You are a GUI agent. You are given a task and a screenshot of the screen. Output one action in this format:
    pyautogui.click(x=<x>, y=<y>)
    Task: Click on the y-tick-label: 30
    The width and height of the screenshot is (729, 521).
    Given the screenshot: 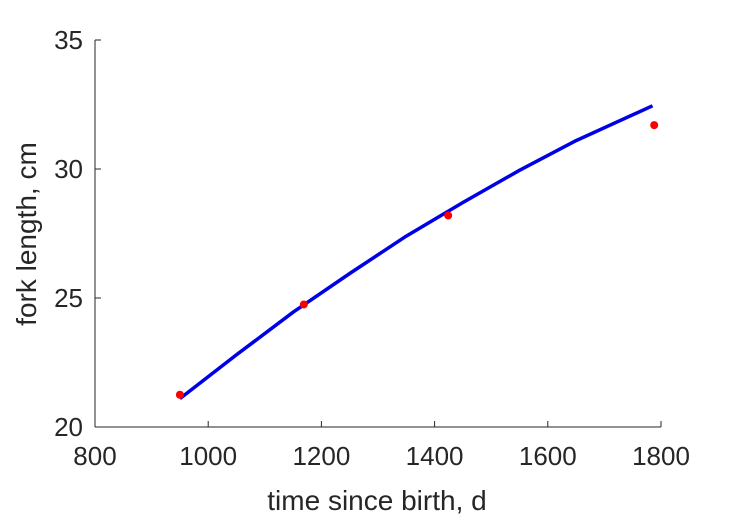 What is the action you would take?
    pyautogui.click(x=68, y=169)
    